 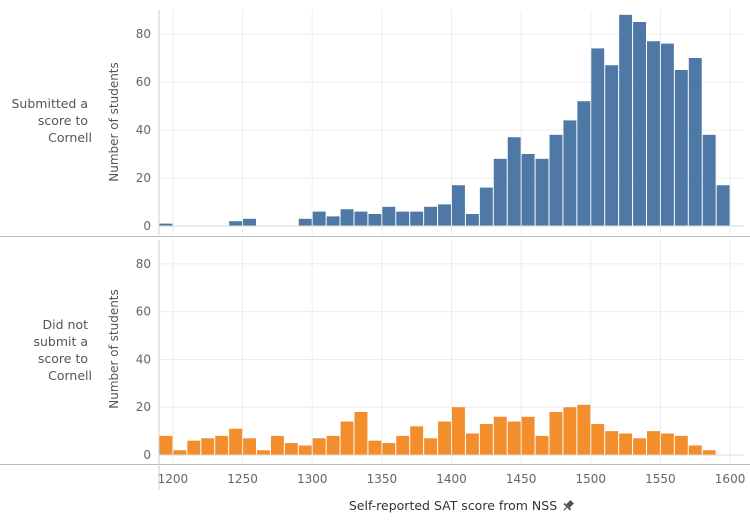 What do you see at coordinates (568, 506) in the screenshot?
I see `pin-icon` at bounding box center [568, 506].